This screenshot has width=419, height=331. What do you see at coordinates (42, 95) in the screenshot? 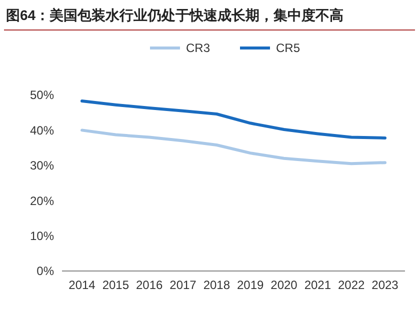
I see `y-tick-label: 50%` at bounding box center [42, 95].